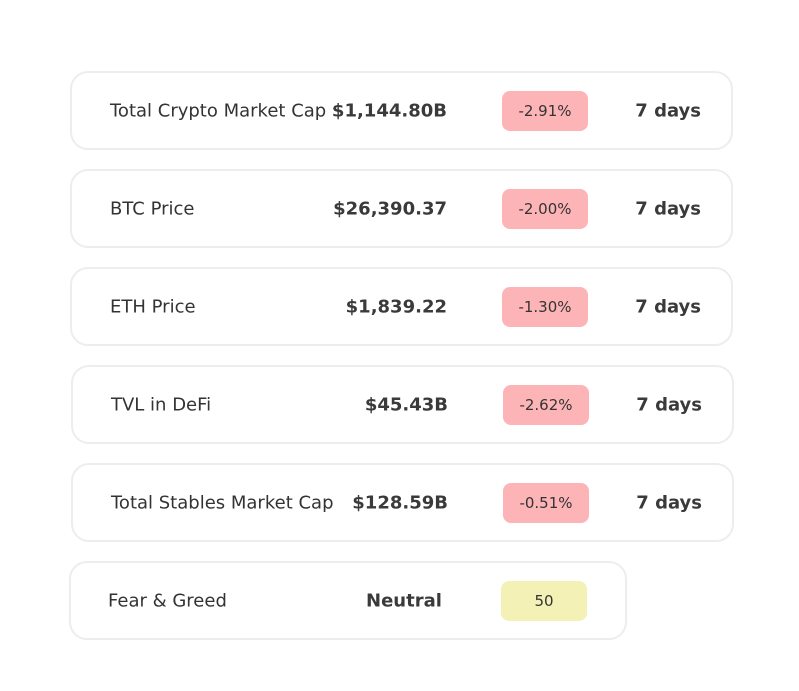 Image resolution: width=799 pixels, height=691 pixels. What do you see at coordinates (390, 208) in the screenshot?
I see `metric-value: $26,390.37` at bounding box center [390, 208].